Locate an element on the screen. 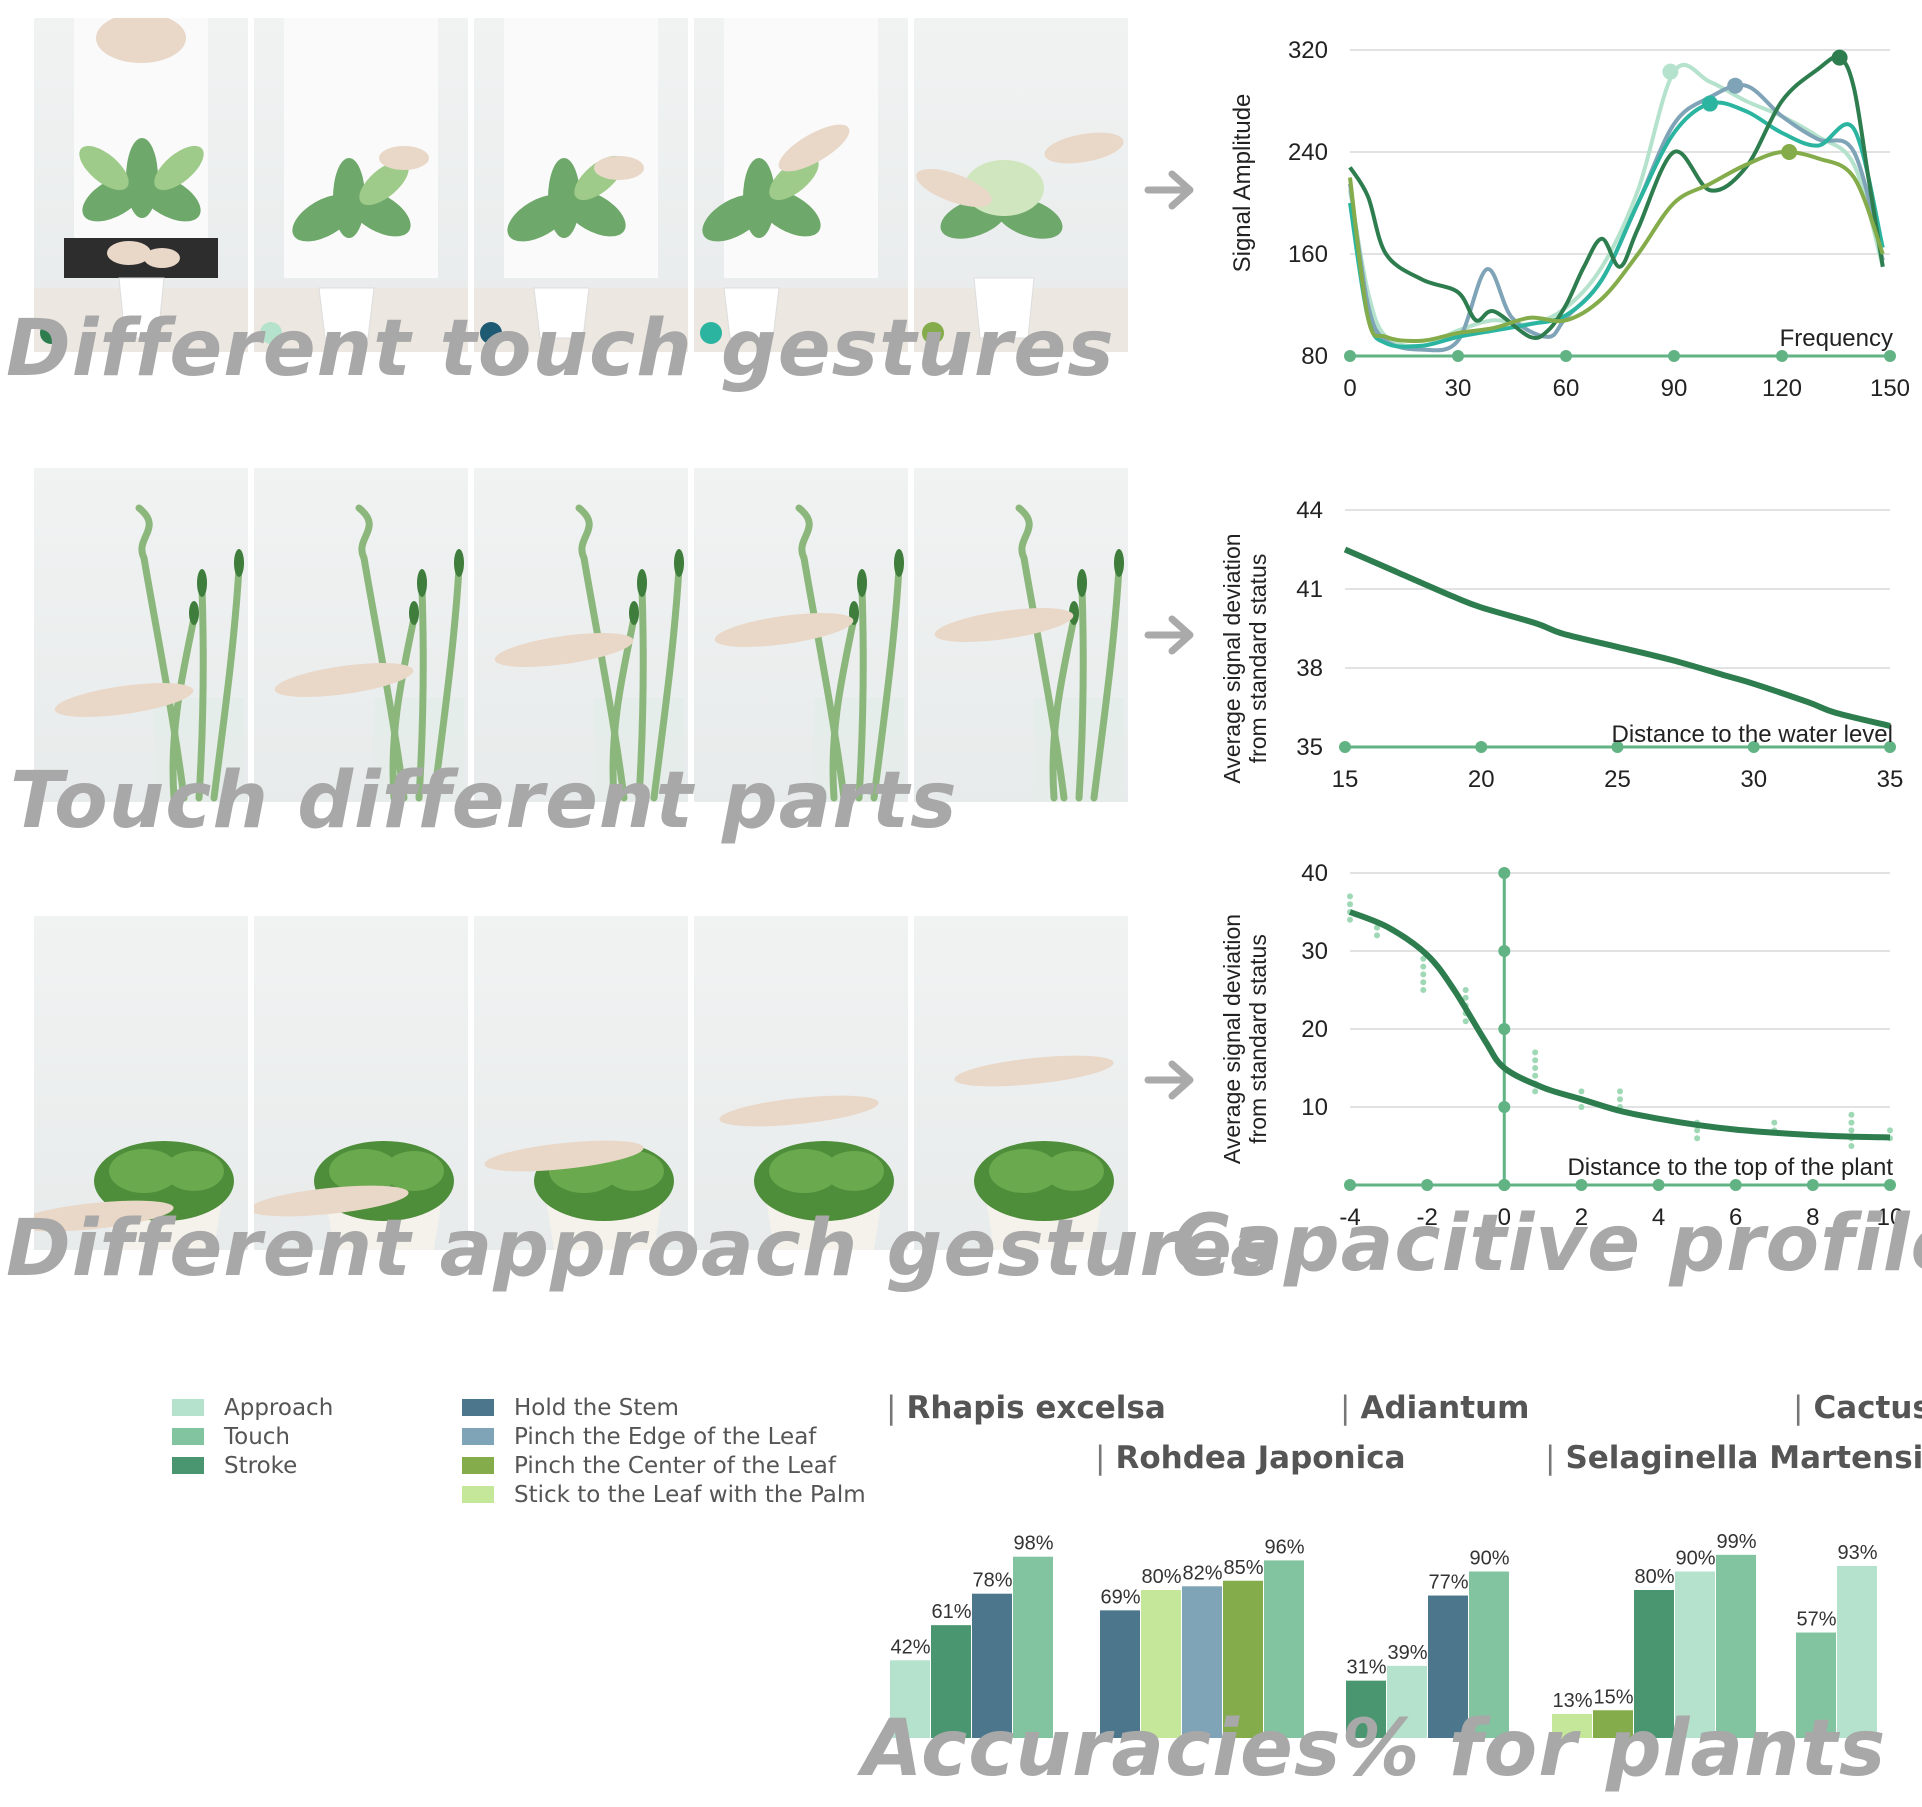  x-tick-label: 30 is located at coordinates (1458, 388).